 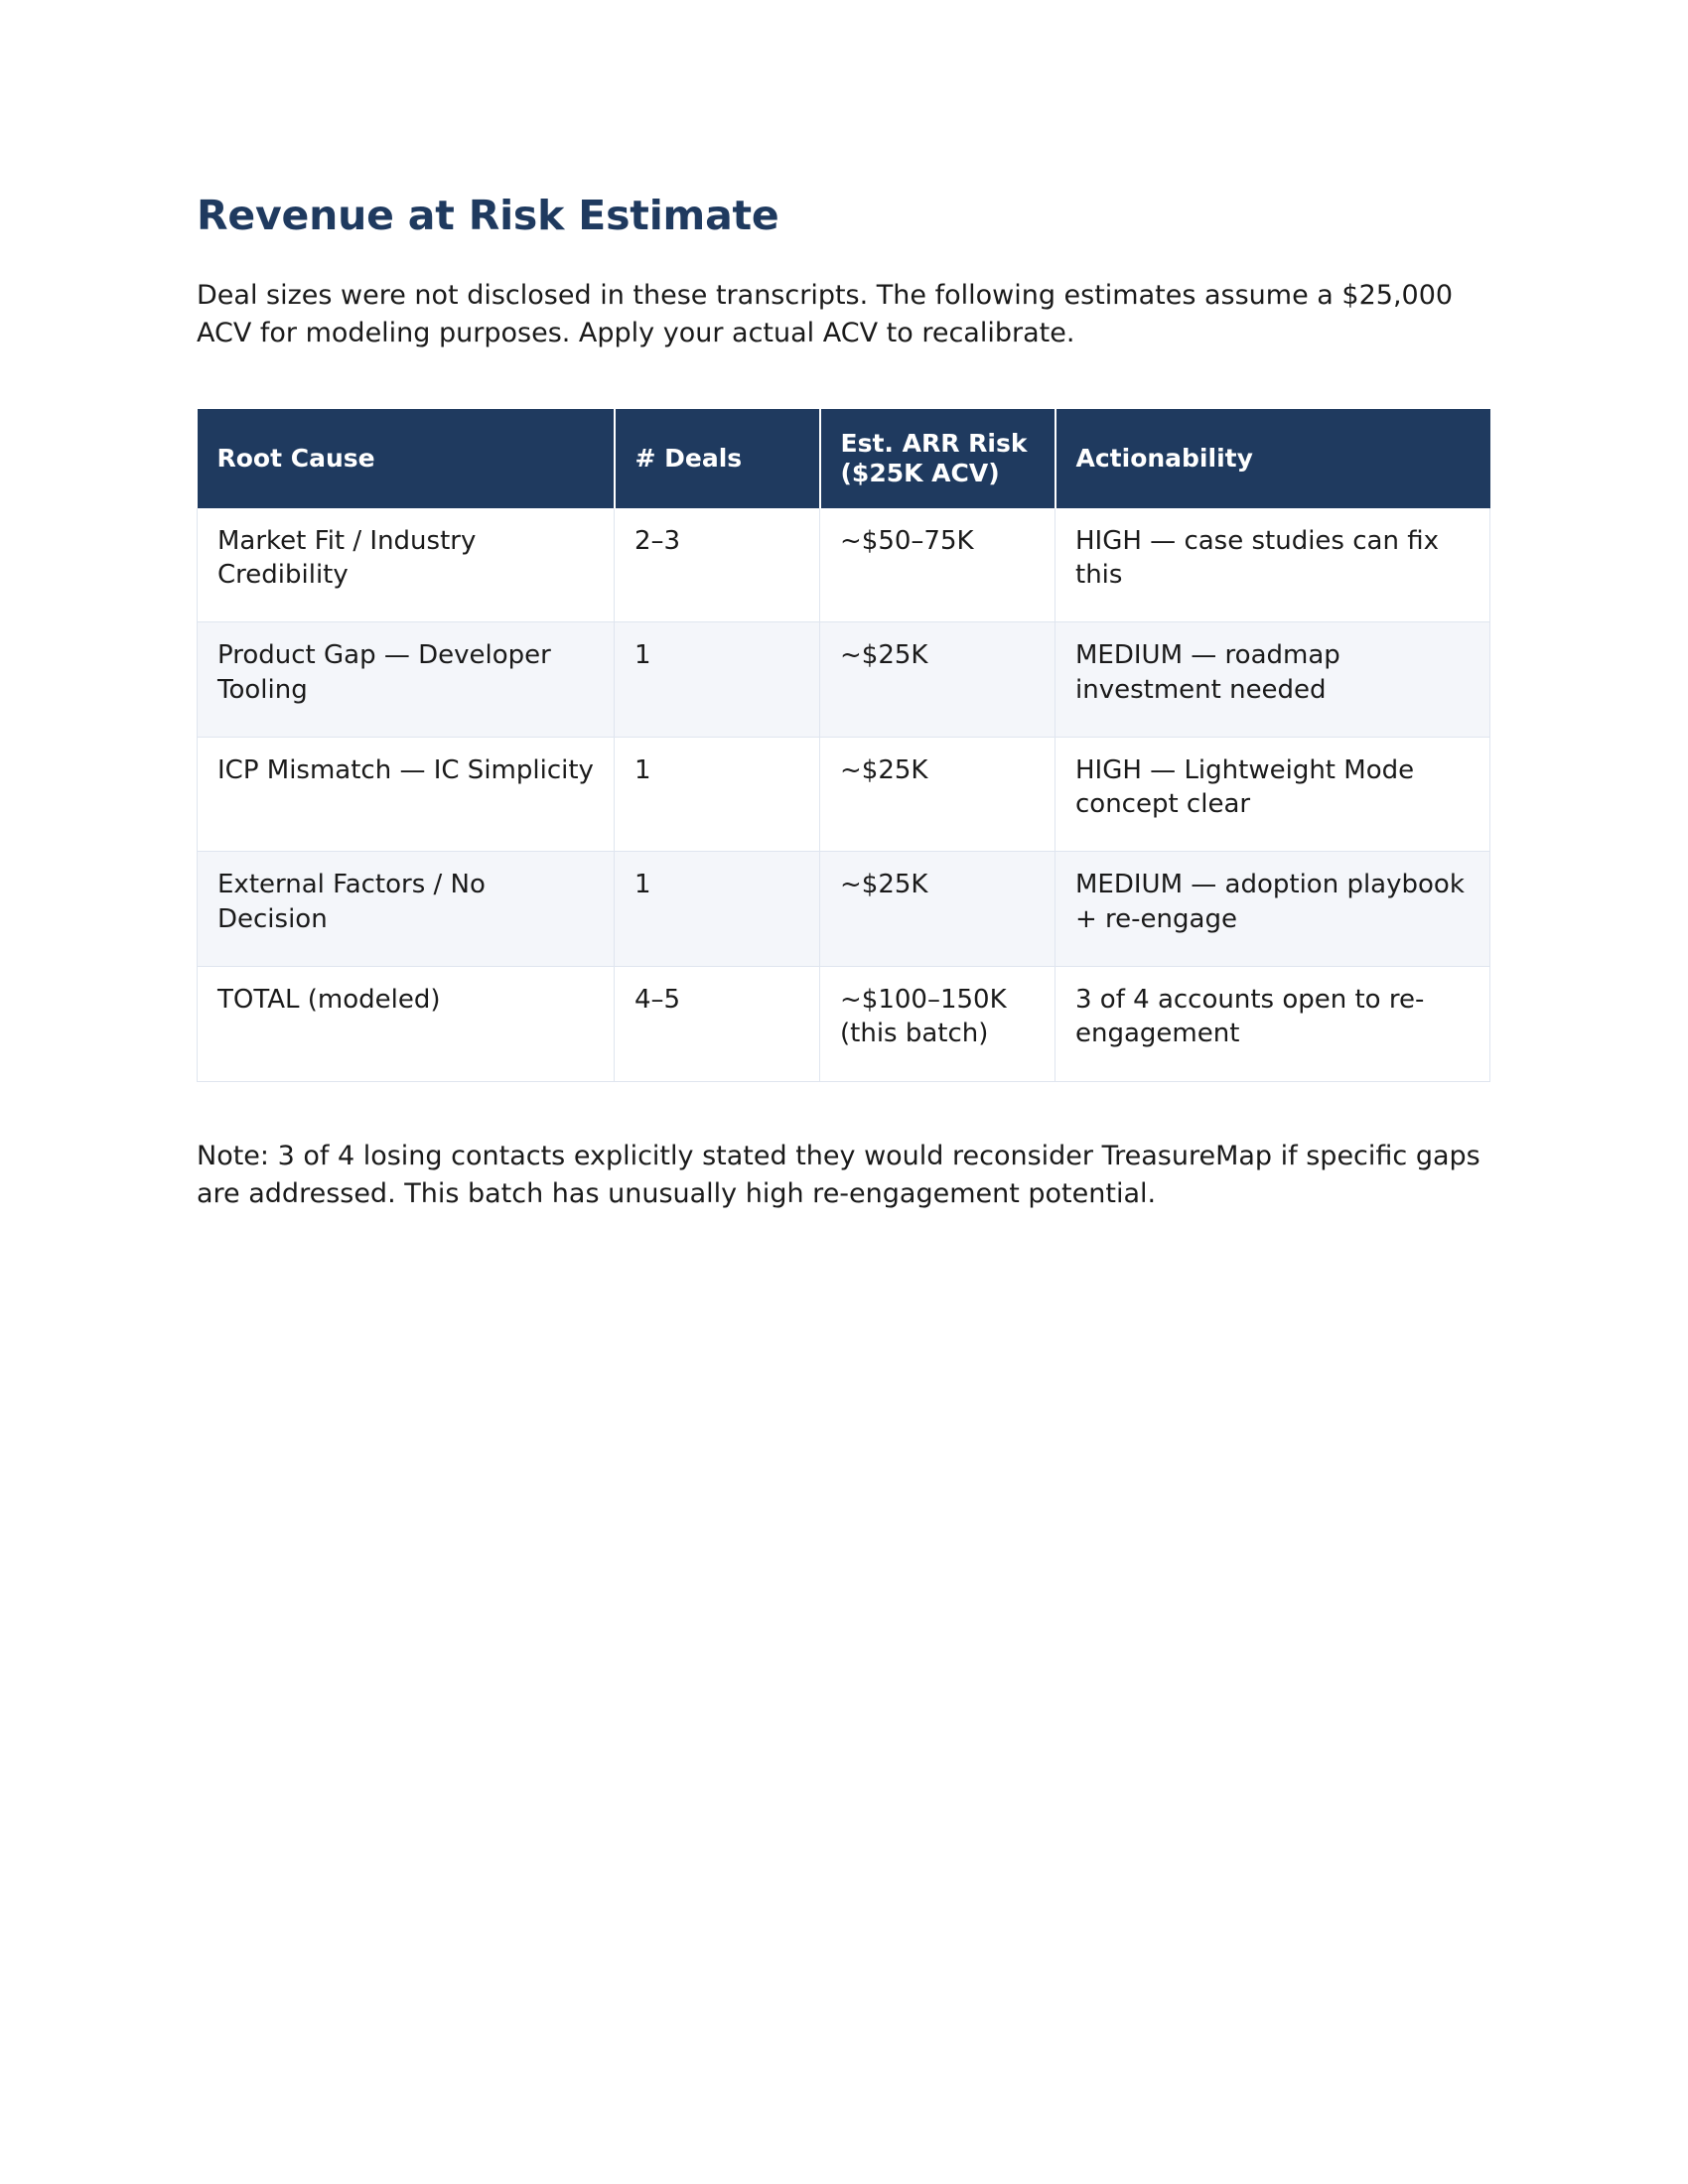 What do you see at coordinates (1272, 795) in the screenshot?
I see `cell-actionability: HIGH — Lightweight Mode concept clear` at bounding box center [1272, 795].